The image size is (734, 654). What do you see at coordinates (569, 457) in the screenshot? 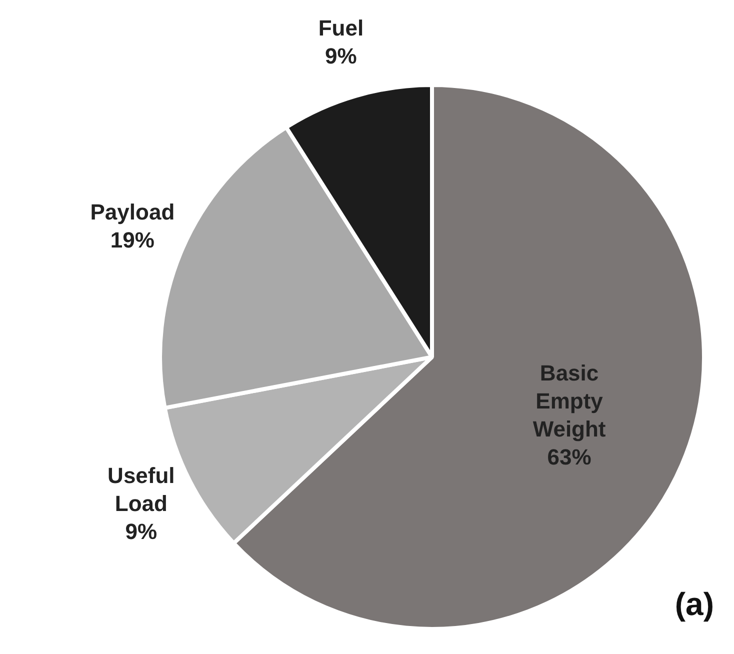
I see `data-label: 63%` at bounding box center [569, 457].